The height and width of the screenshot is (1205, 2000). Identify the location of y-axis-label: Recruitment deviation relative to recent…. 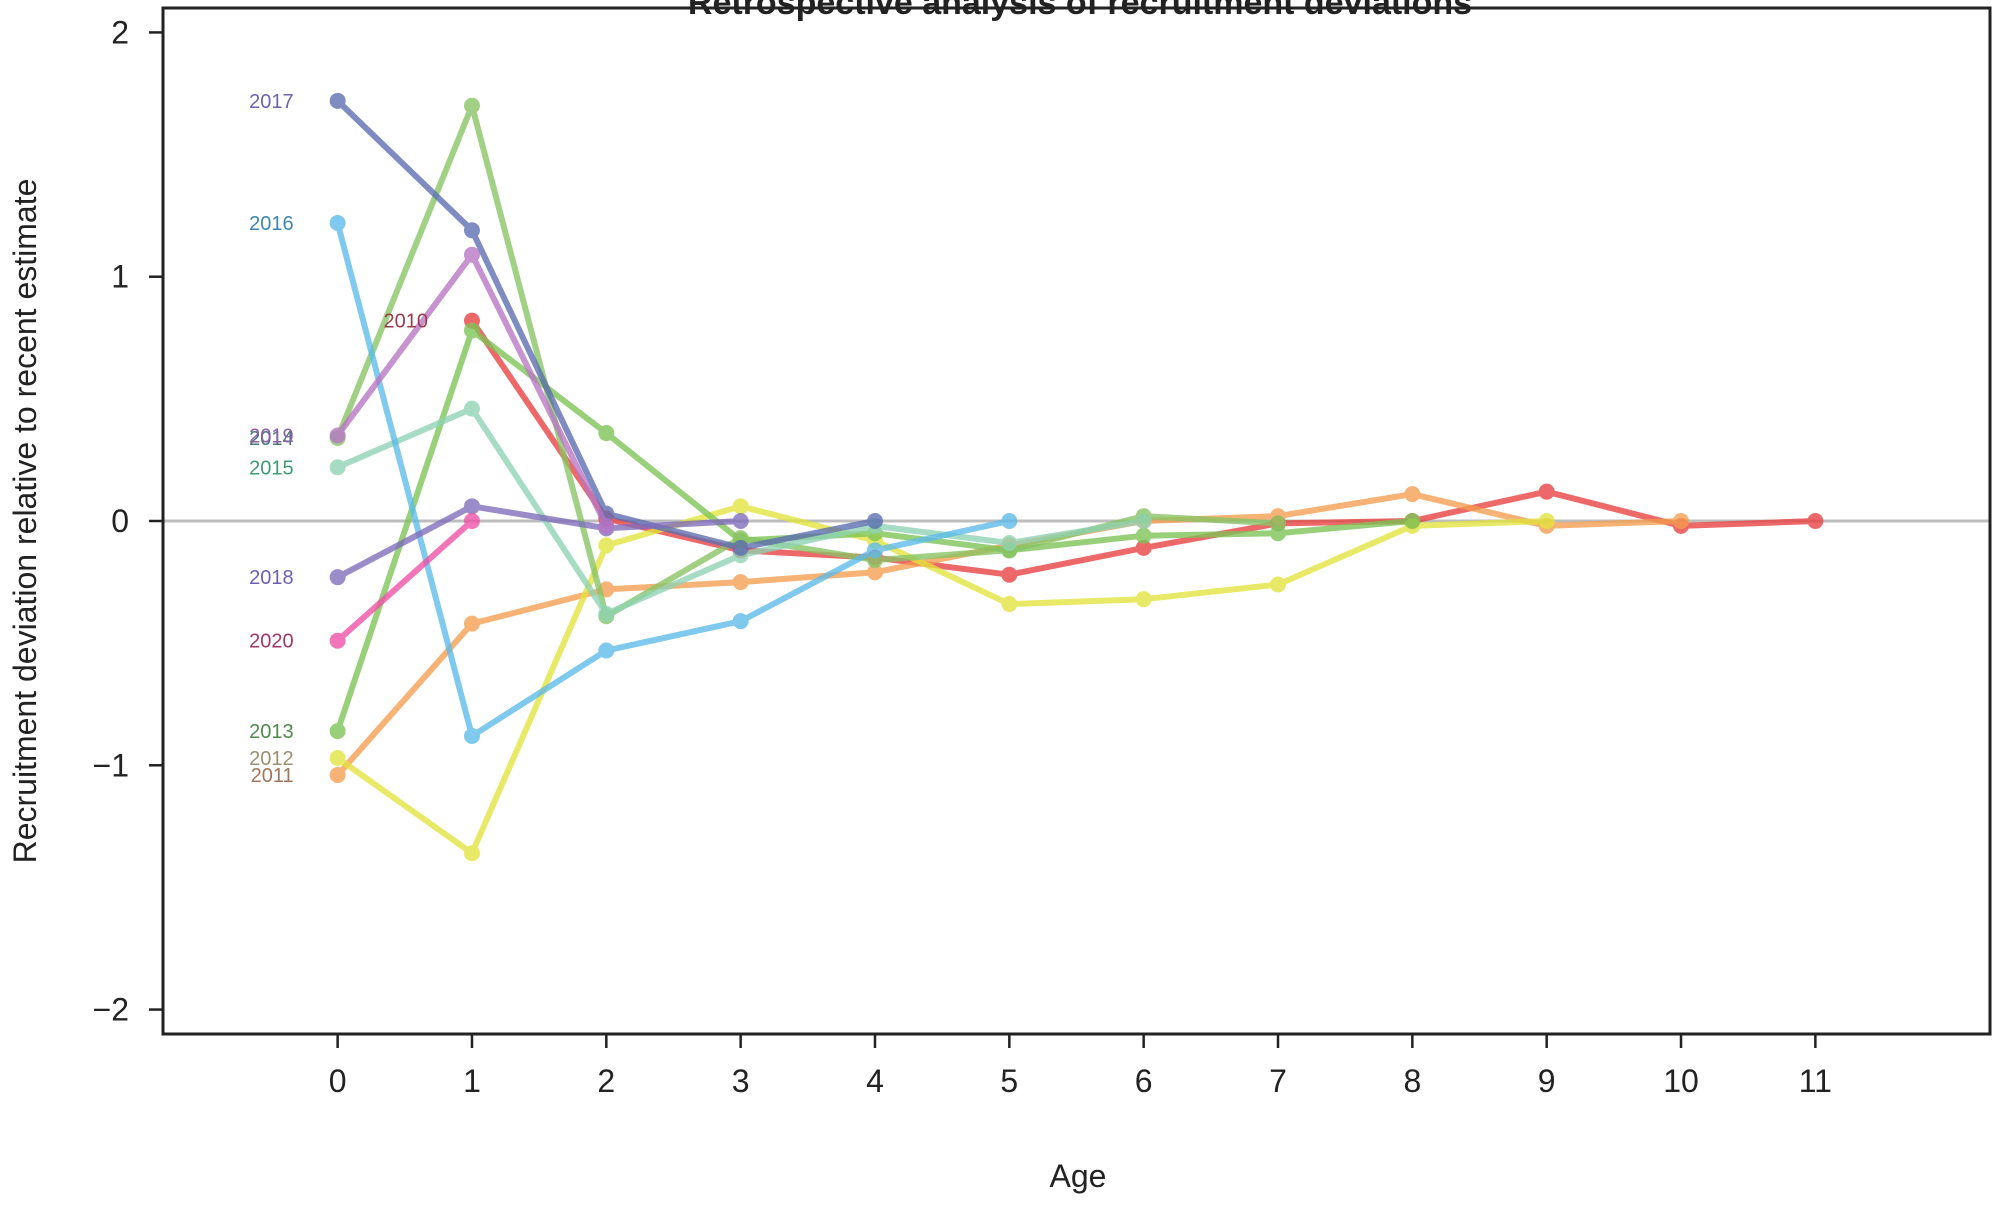
(25, 521).